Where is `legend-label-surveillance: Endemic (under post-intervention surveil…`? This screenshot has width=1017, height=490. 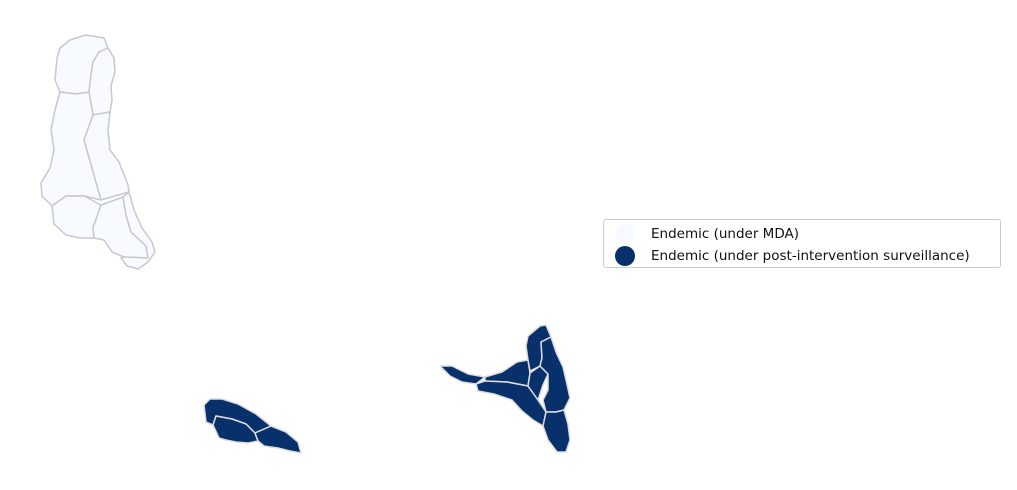
legend-label-surveillance: Endemic (under post-intervention surveil… is located at coordinates (810, 256).